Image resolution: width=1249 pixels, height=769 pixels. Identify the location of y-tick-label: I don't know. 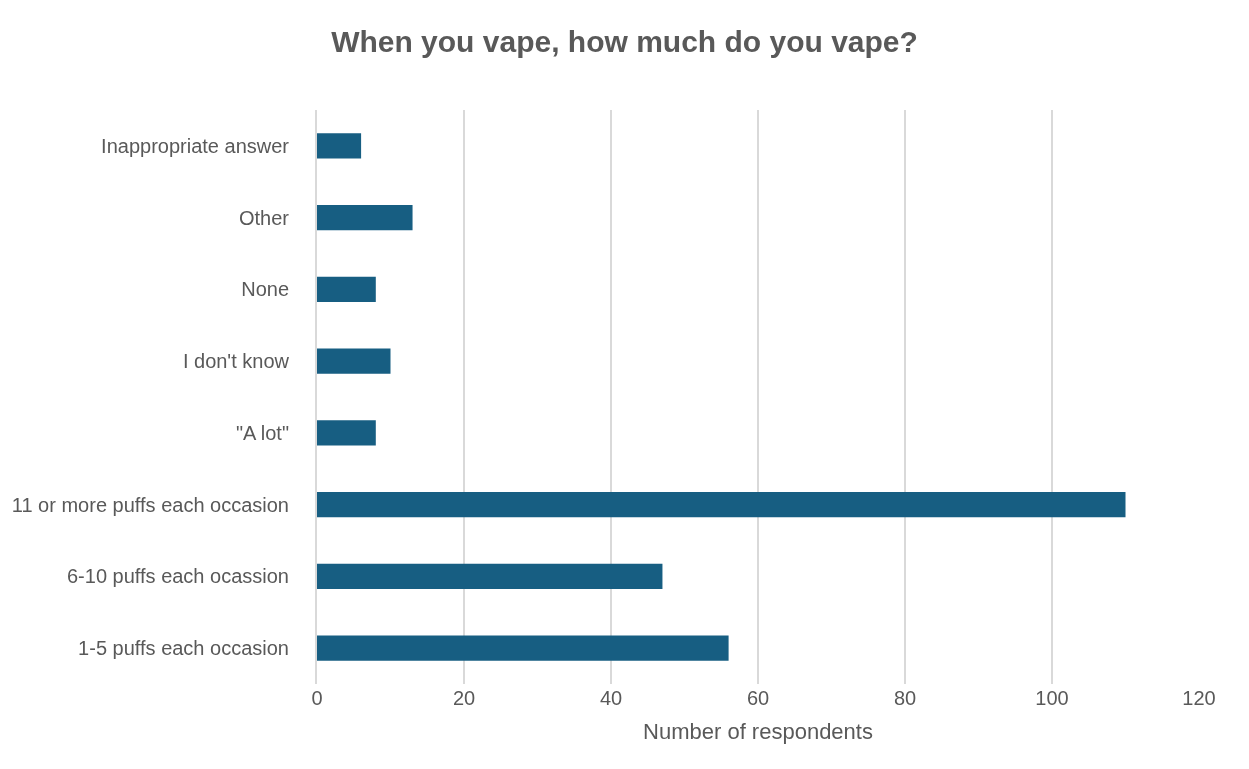
(236, 361).